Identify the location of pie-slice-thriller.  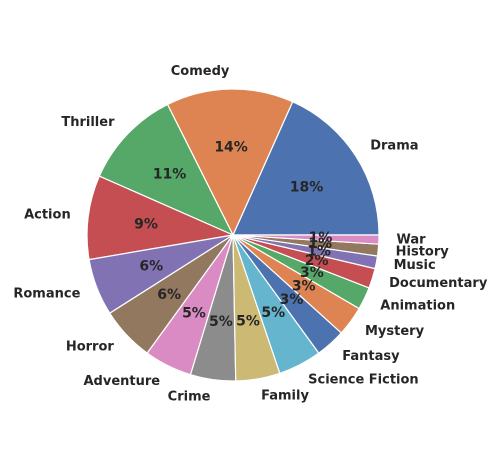
(166, 170).